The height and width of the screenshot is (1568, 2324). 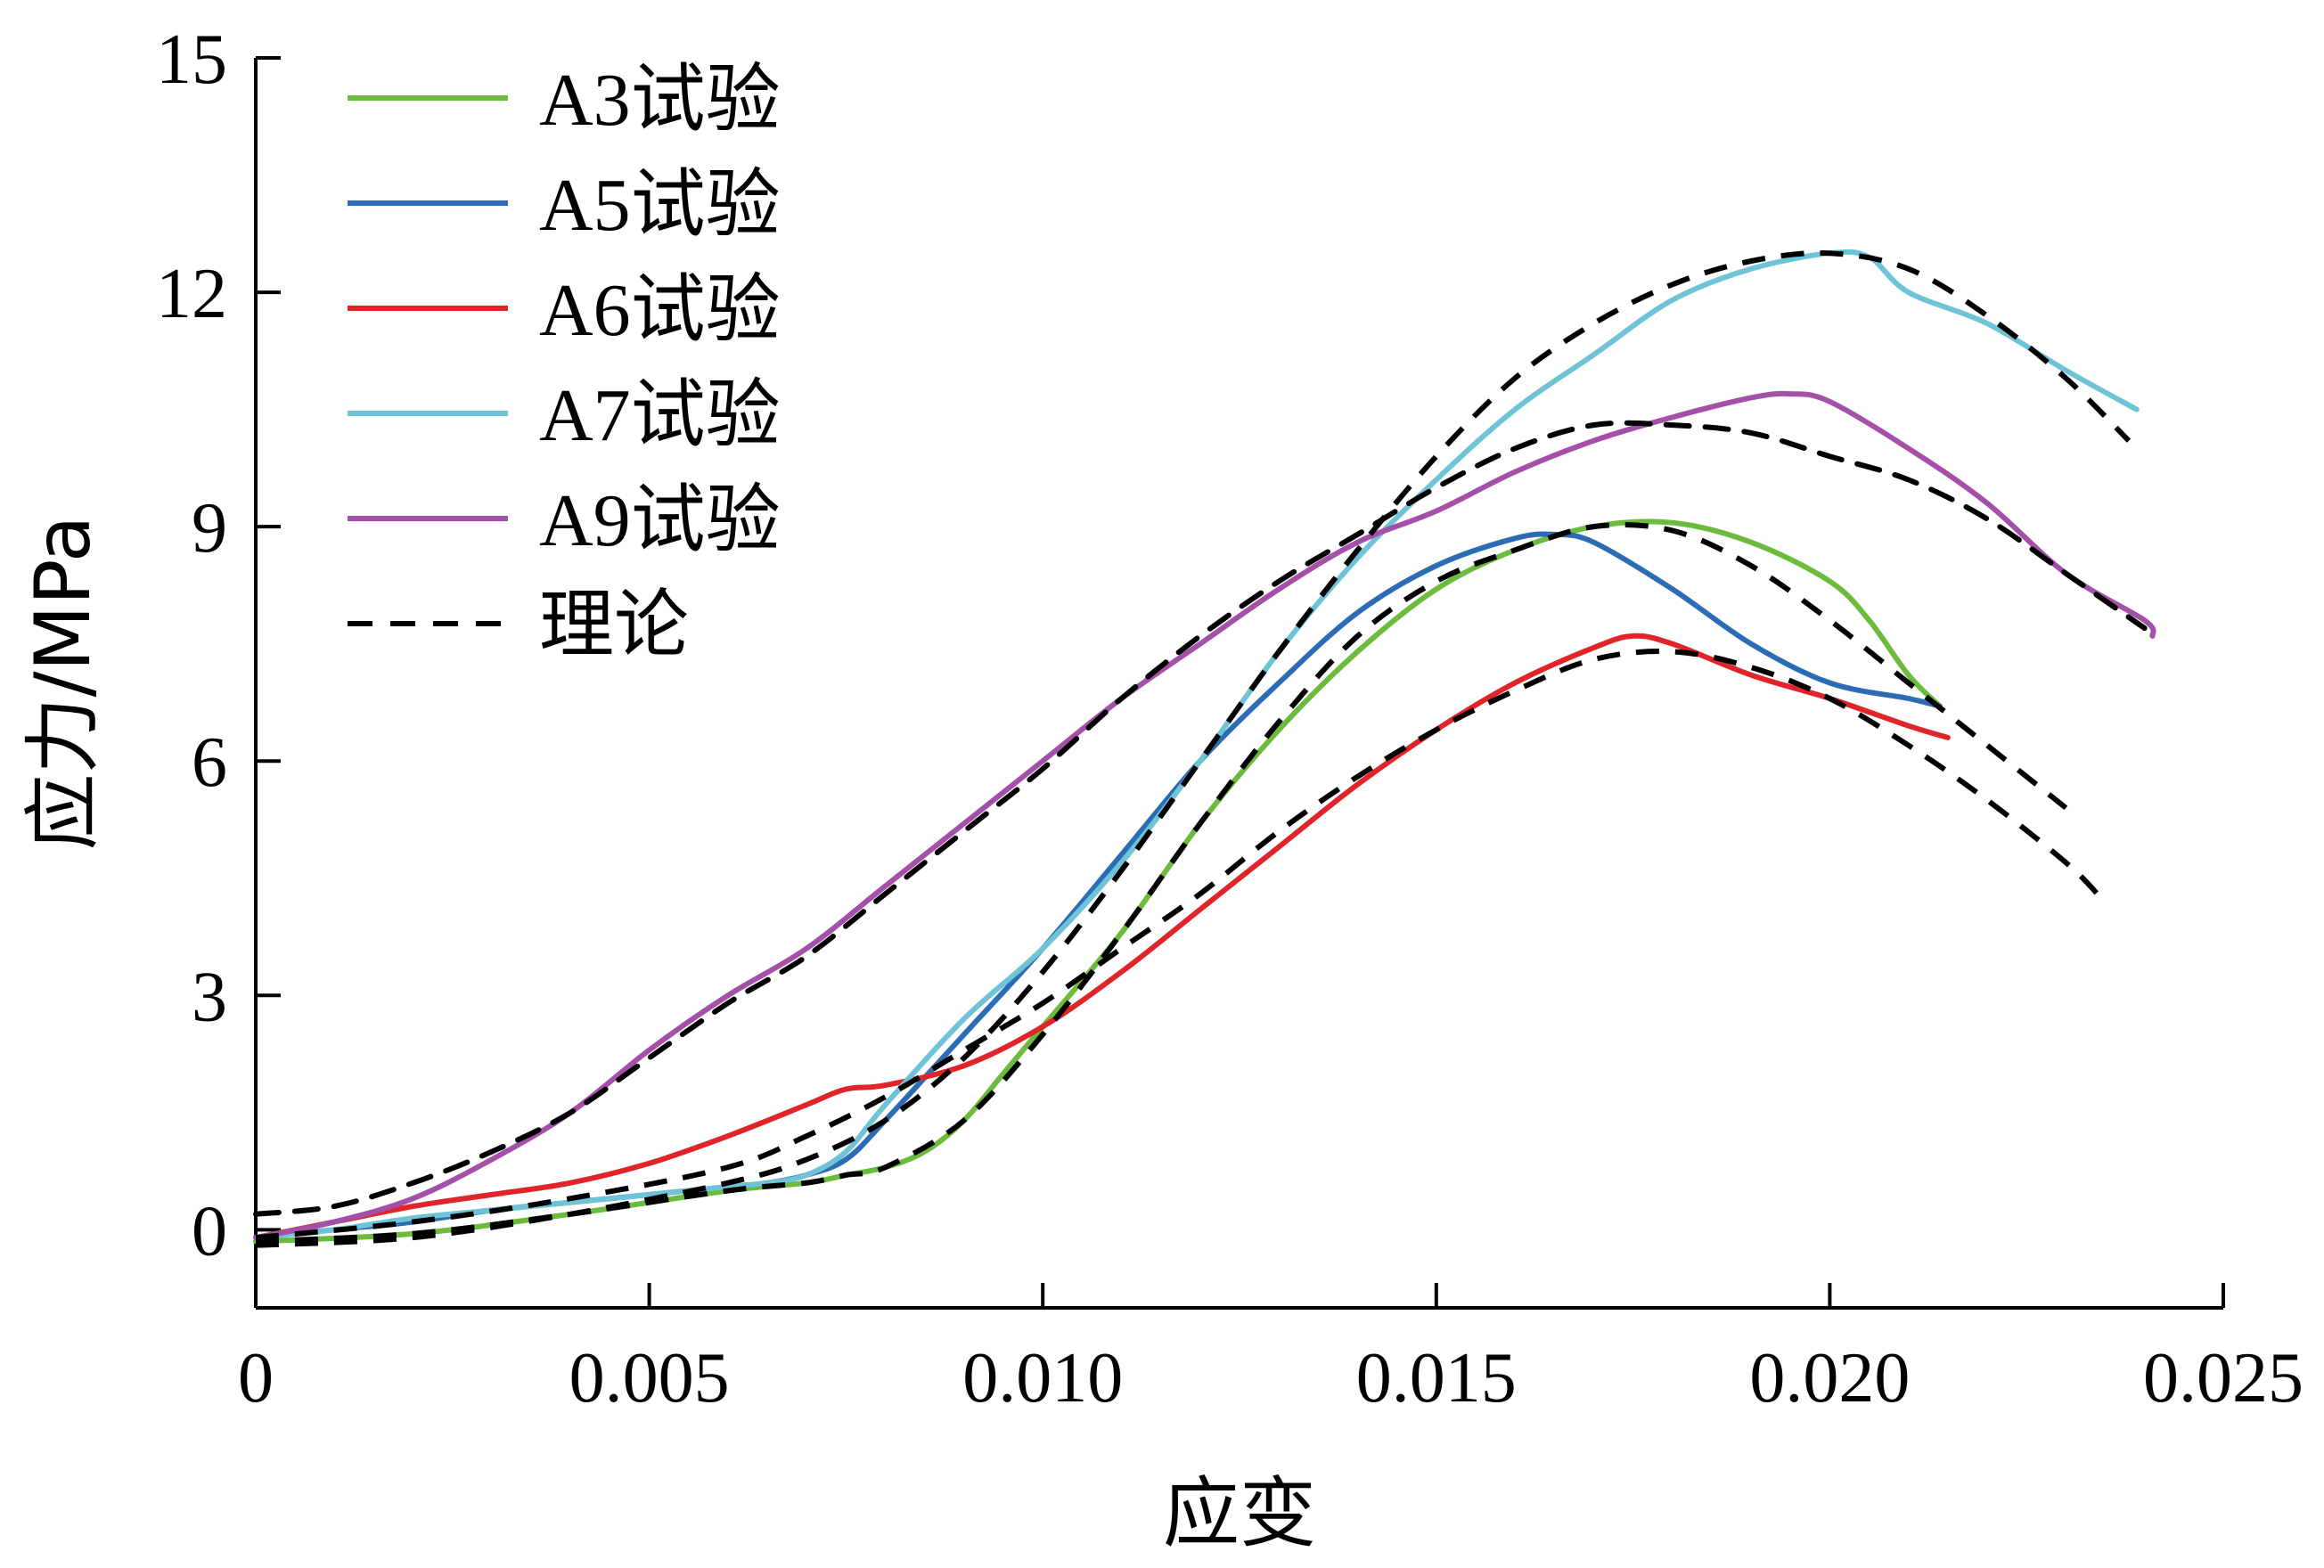 I want to click on legend-label: 理论, so click(x=614, y=625).